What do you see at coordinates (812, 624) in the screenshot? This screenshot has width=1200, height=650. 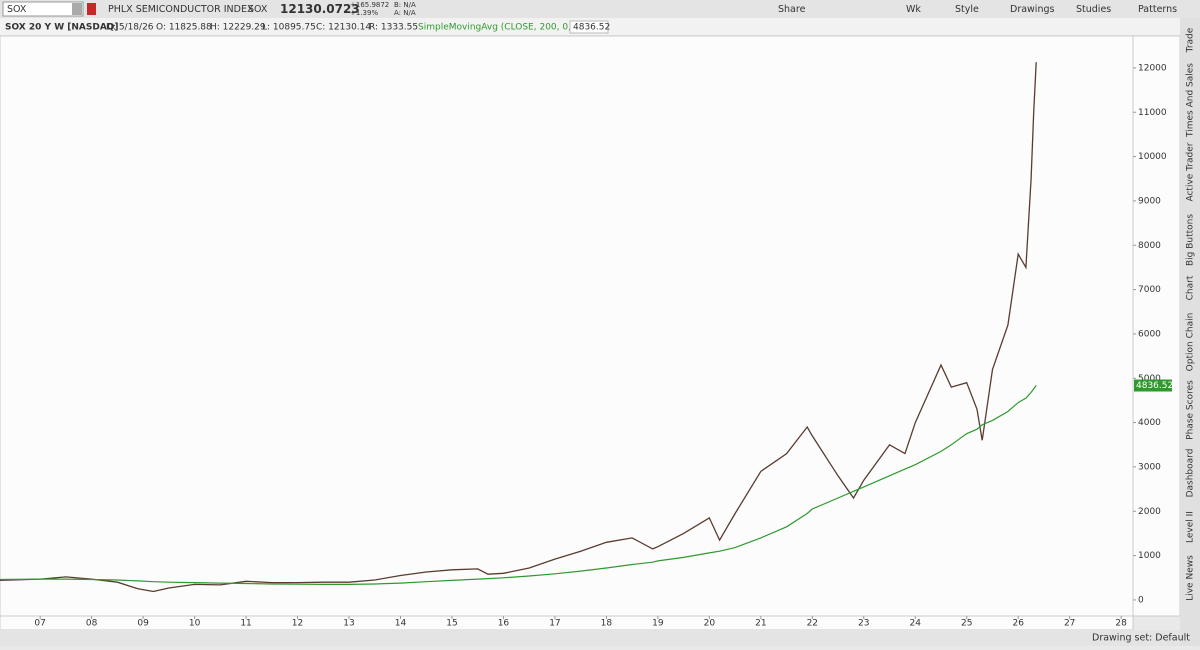 I see `x-tick-label: 22` at bounding box center [812, 624].